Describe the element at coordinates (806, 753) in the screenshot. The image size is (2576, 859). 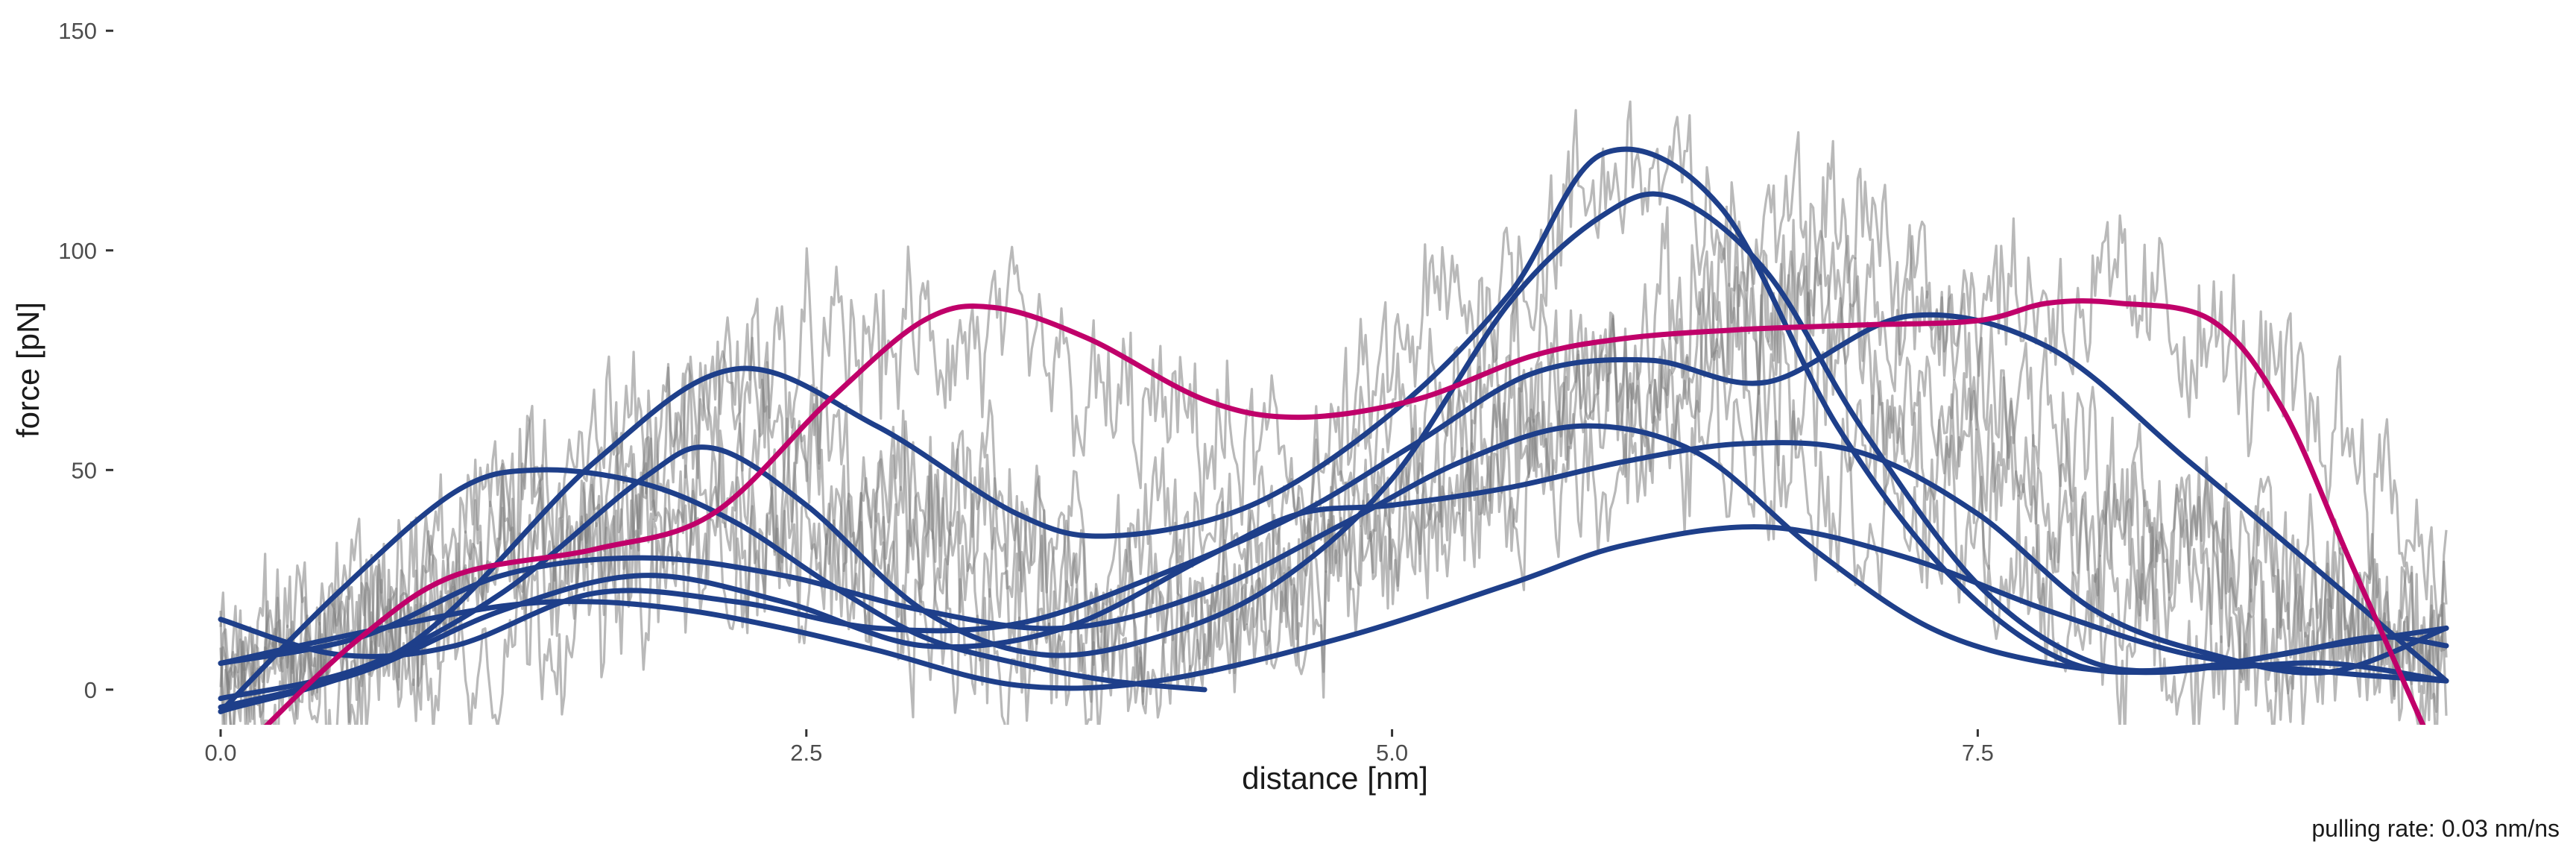
I see `x-tick-label: 2.5` at that location.